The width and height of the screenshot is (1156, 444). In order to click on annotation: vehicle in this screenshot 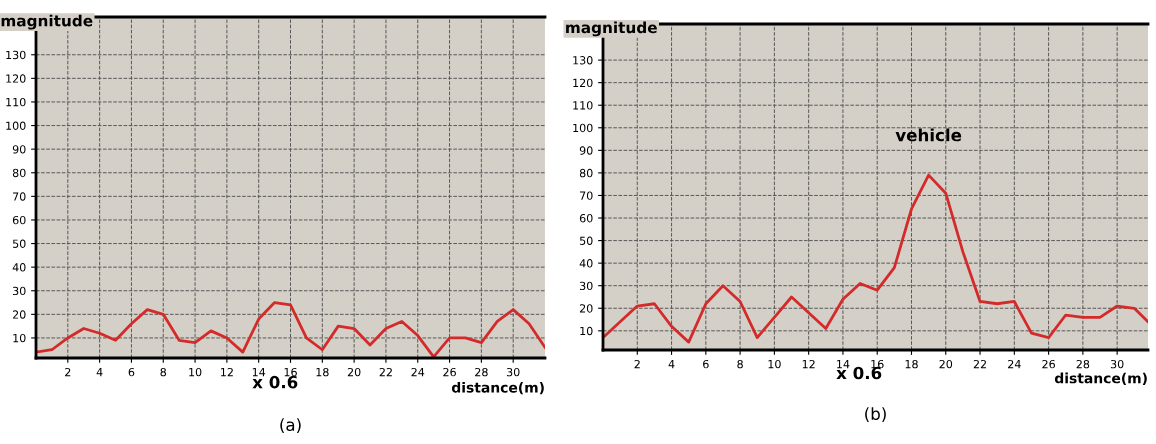, I will do `click(928, 135)`.